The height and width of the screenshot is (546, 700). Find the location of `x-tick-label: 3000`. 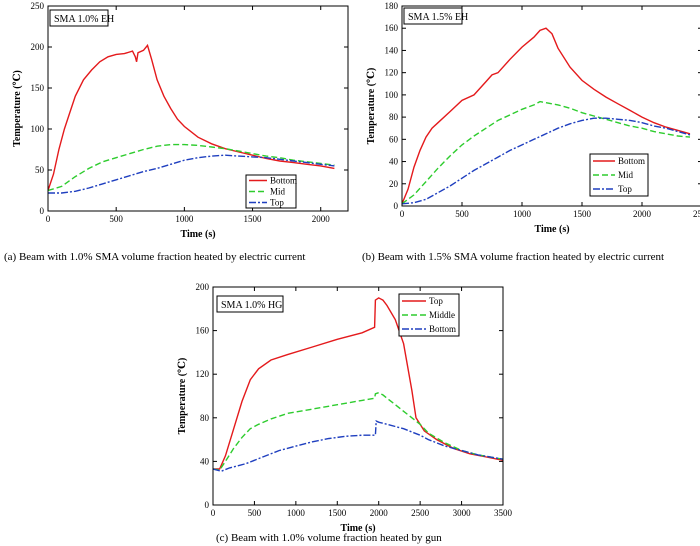

x-tick-label: 3000 is located at coordinates (462, 513).